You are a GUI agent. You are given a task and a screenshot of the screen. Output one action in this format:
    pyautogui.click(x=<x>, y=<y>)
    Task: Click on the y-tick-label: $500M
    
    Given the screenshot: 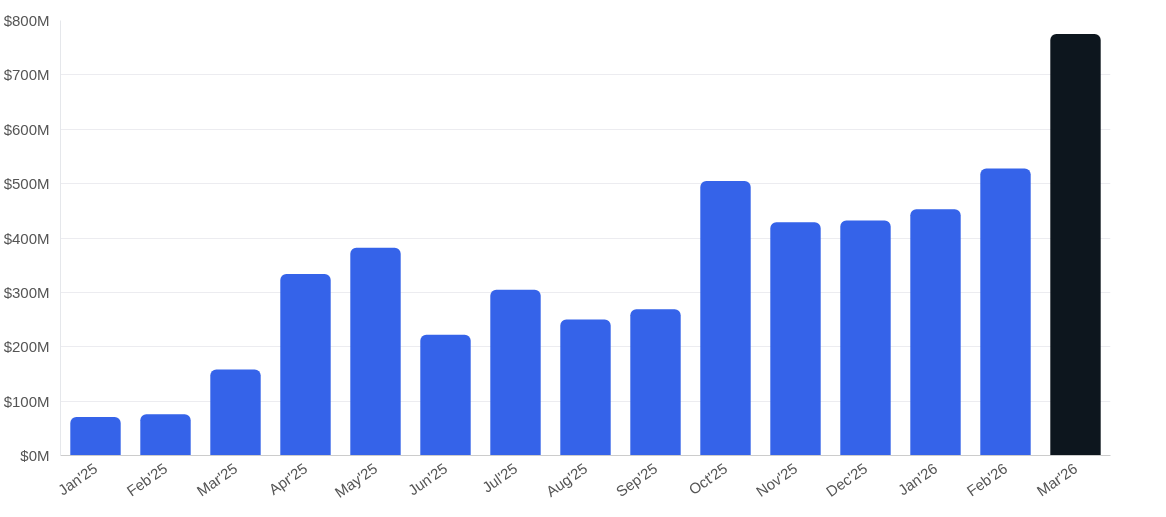 What is the action you would take?
    pyautogui.click(x=26, y=184)
    